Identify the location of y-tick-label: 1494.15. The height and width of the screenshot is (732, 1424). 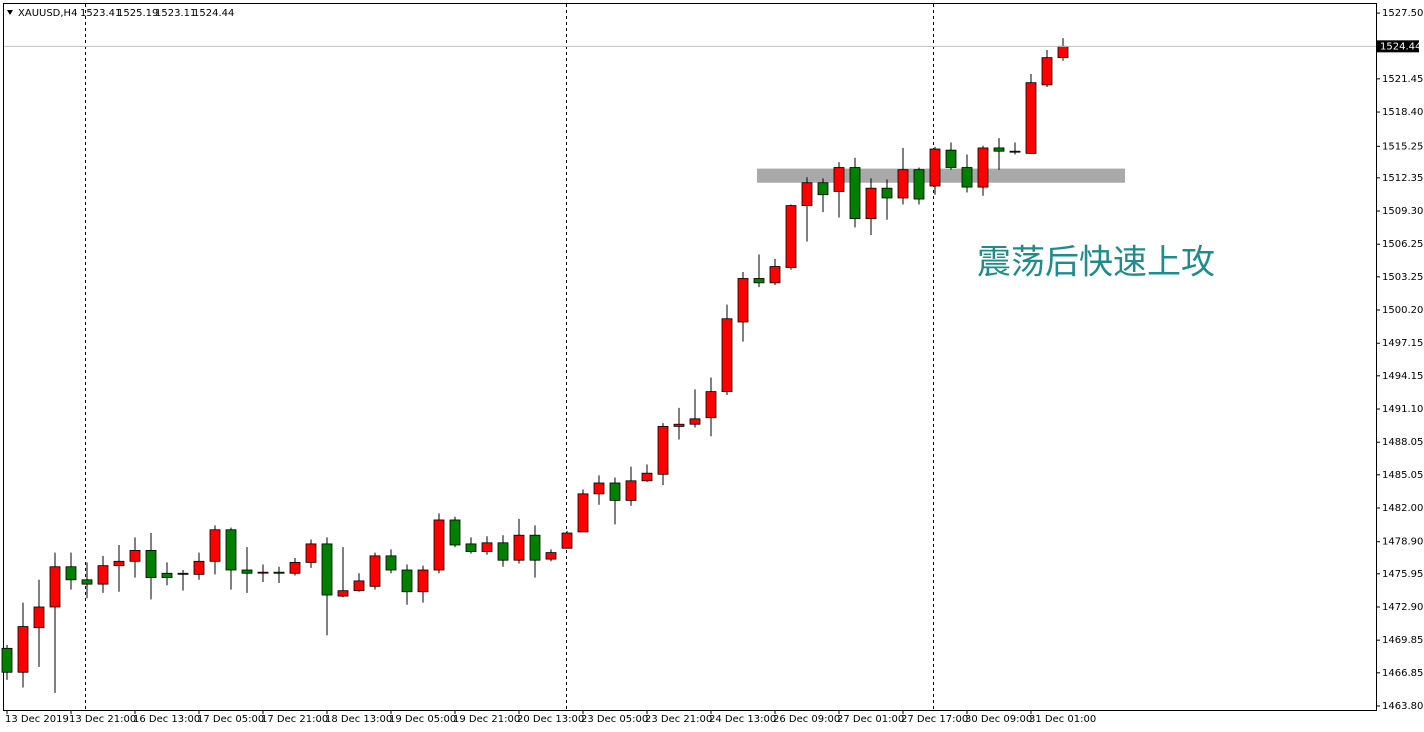
(1402, 376).